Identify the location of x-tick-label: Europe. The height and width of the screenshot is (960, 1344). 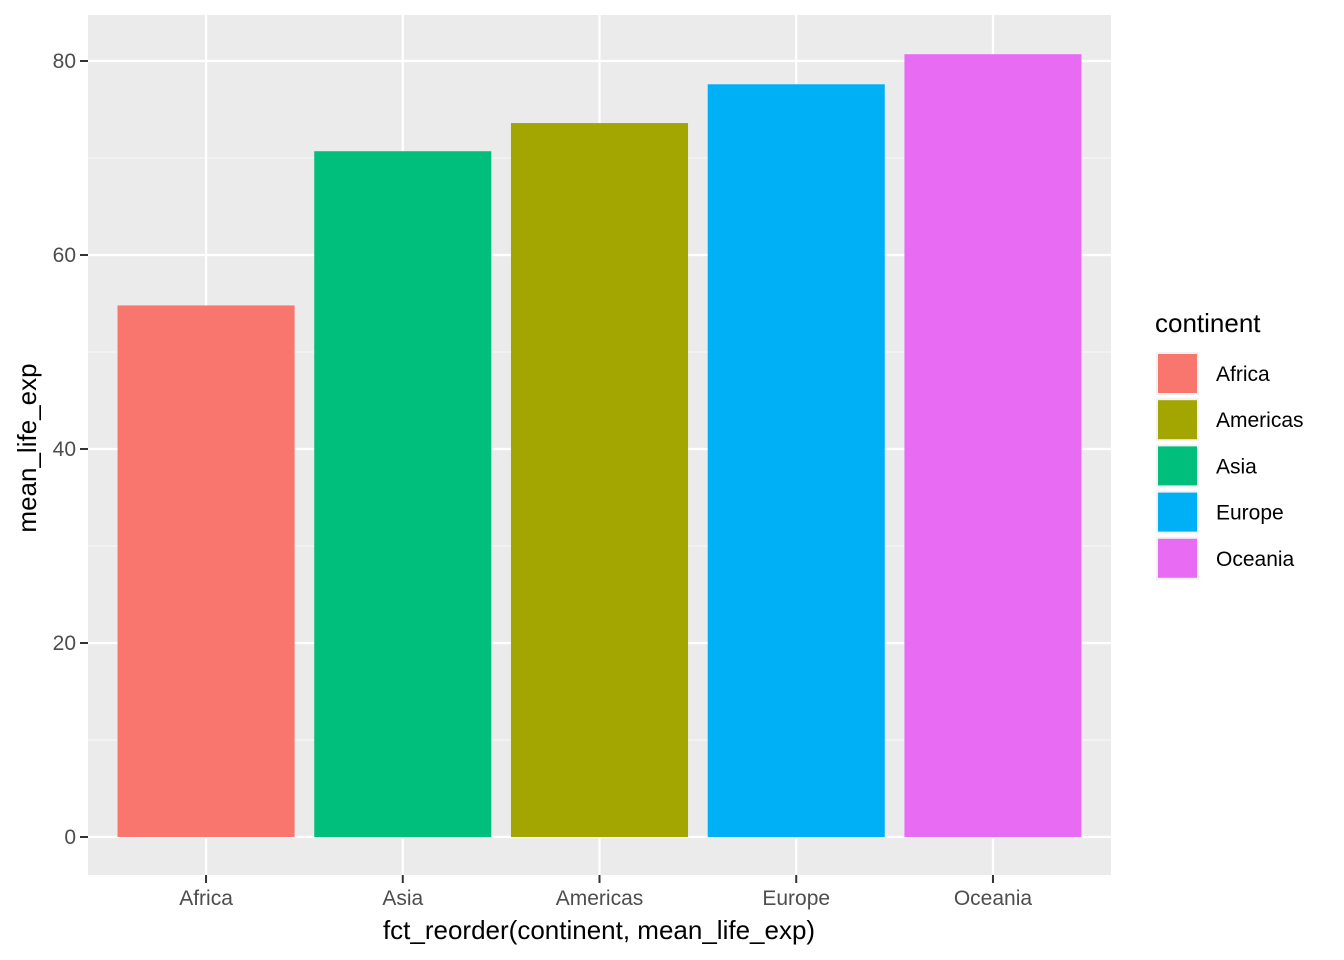
(796, 898).